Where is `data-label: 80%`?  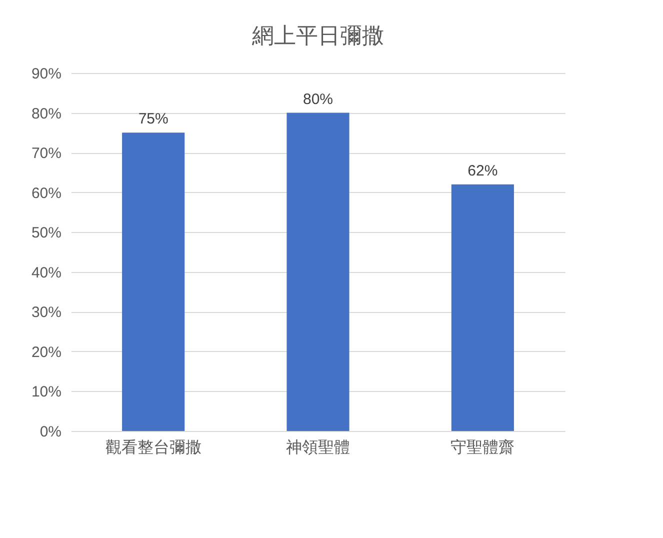
data-label: 80% is located at coordinates (318, 99).